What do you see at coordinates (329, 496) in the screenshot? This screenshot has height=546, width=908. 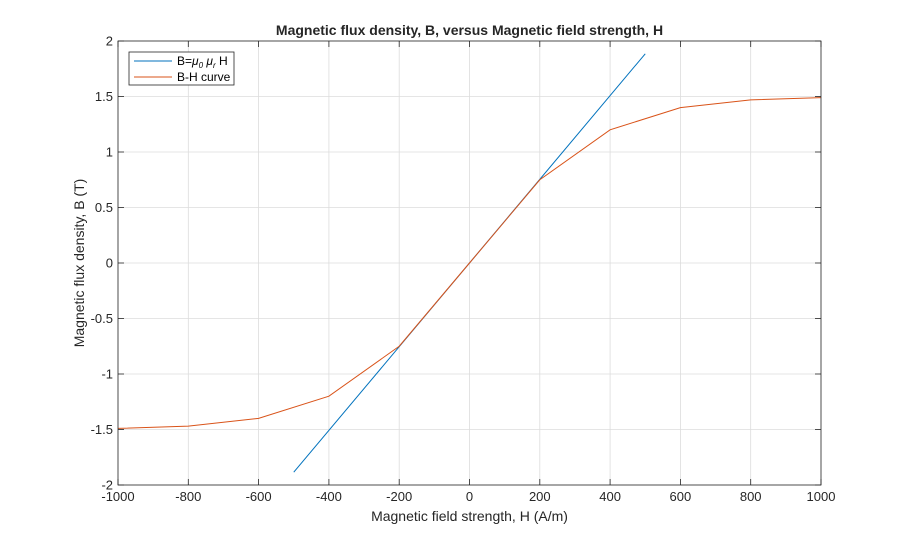 I see `x-tick-label: -400` at bounding box center [329, 496].